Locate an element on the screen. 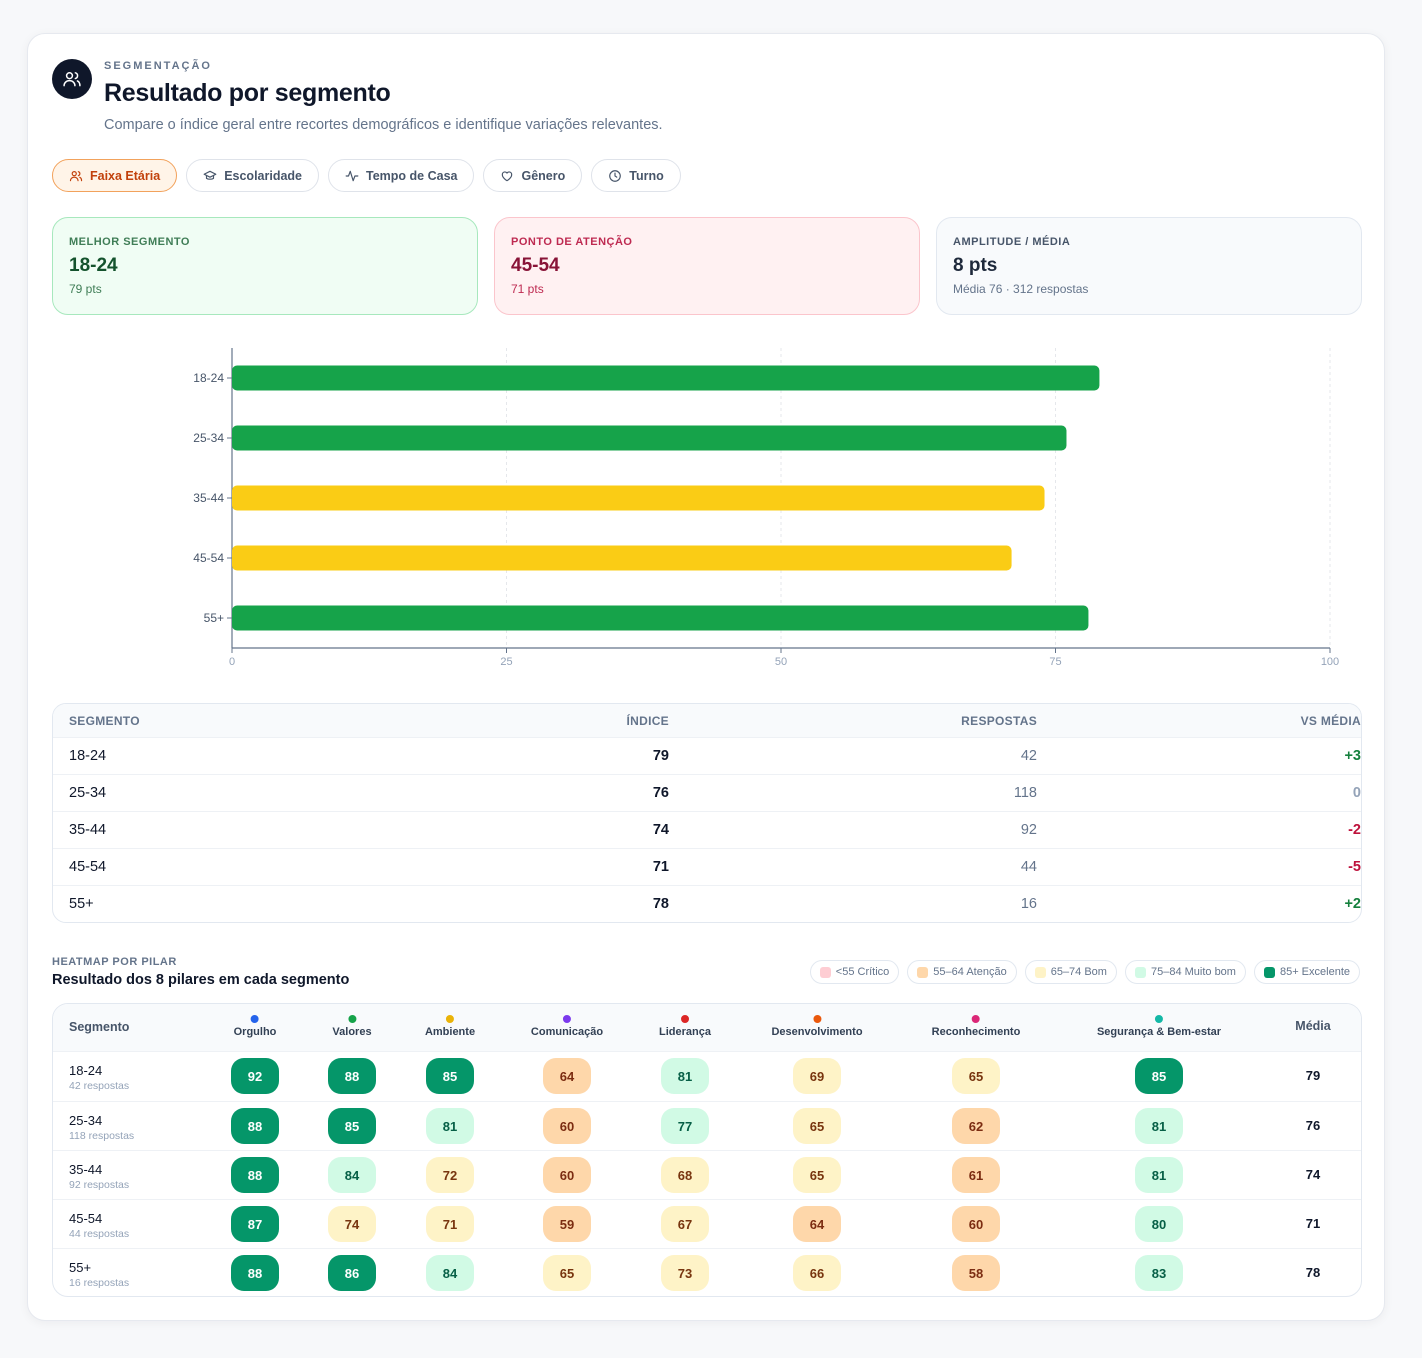 The width and height of the screenshot is (1422, 1358). heatmap-cell: 69 is located at coordinates (817, 1076).